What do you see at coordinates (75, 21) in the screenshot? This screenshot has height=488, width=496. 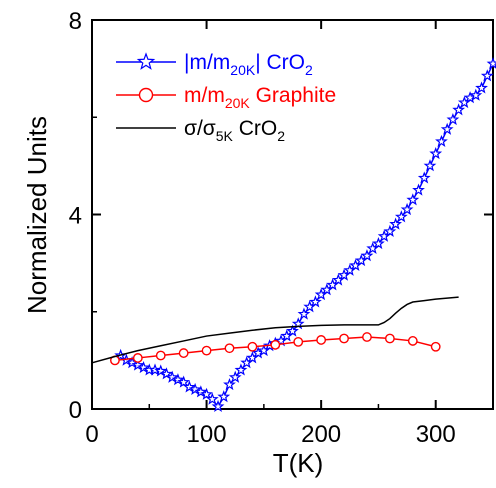 I see `y-tick-label: 8` at bounding box center [75, 21].